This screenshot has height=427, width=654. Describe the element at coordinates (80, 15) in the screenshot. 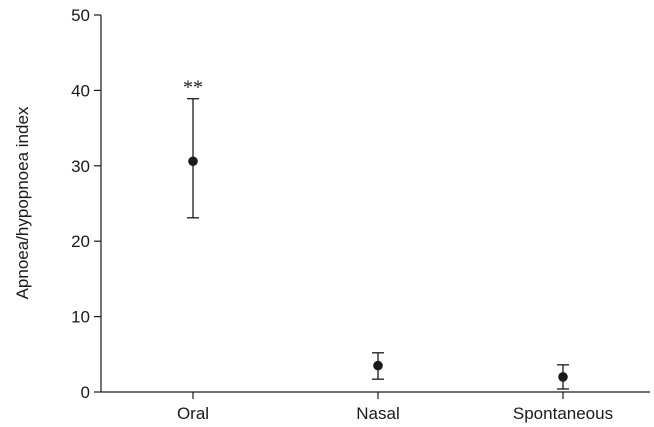

I see `y-tick-label-50: 50` at that location.